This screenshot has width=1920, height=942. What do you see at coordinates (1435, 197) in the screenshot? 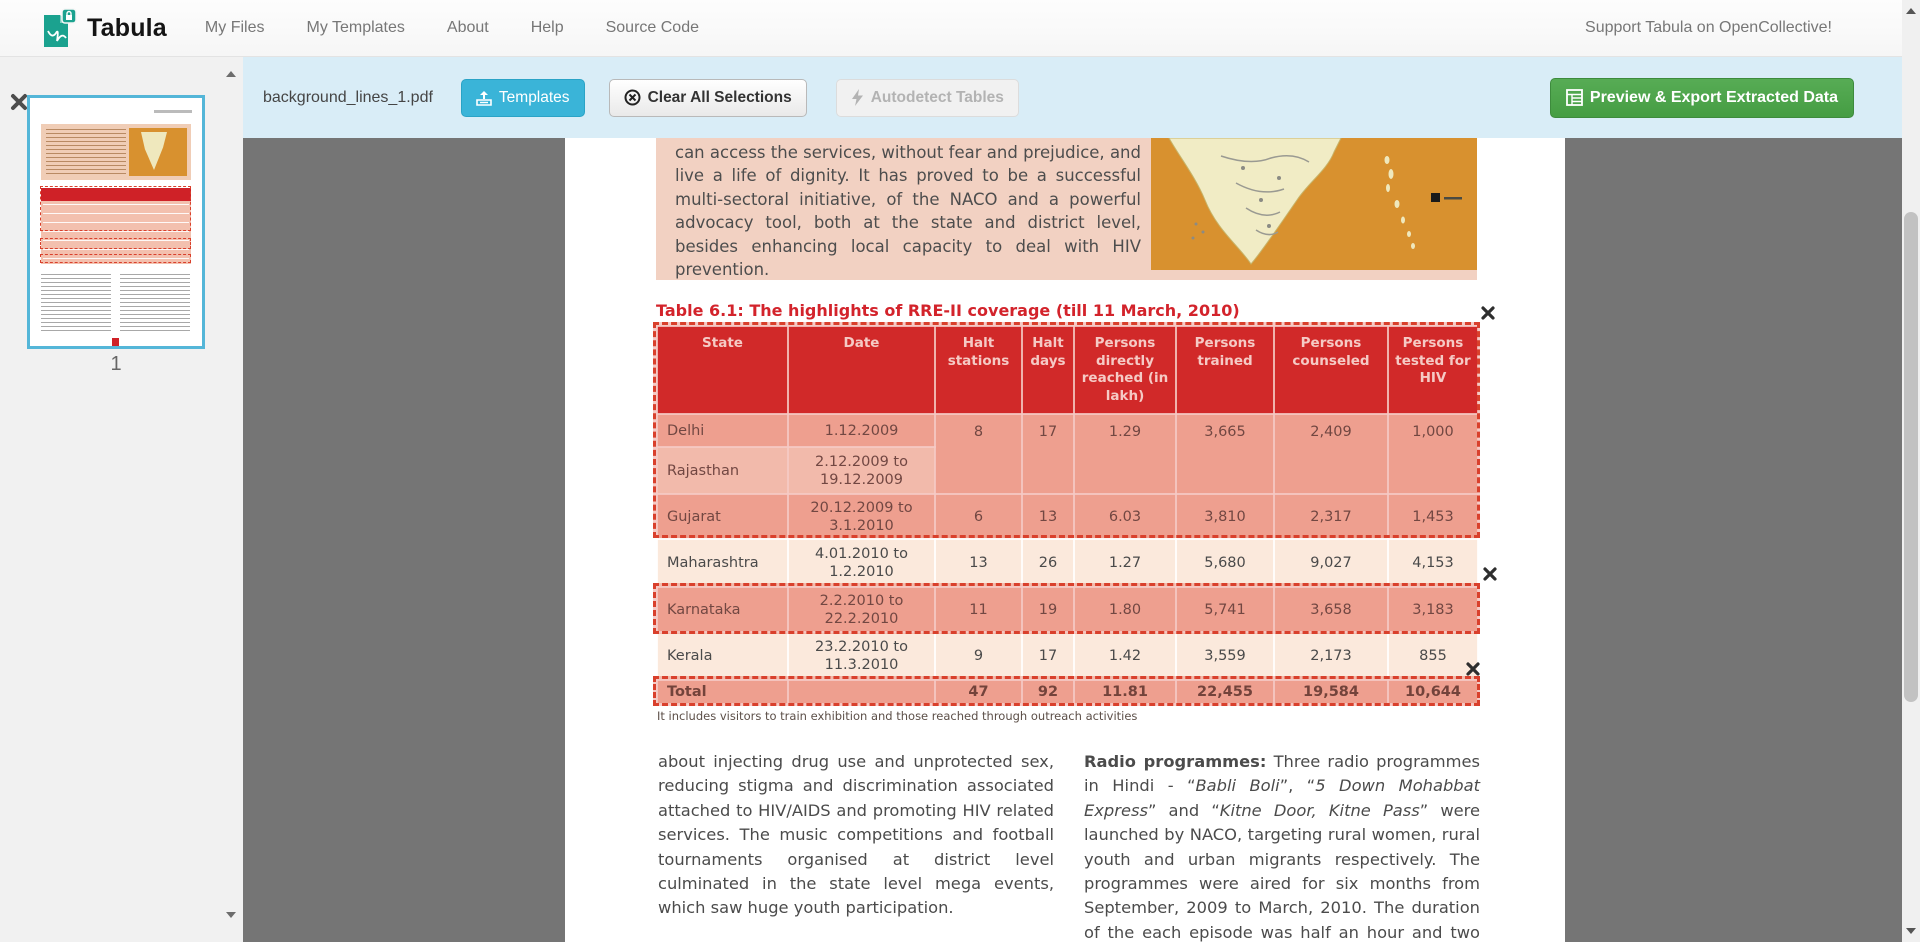
I see `map-legend-swatch` at bounding box center [1435, 197].